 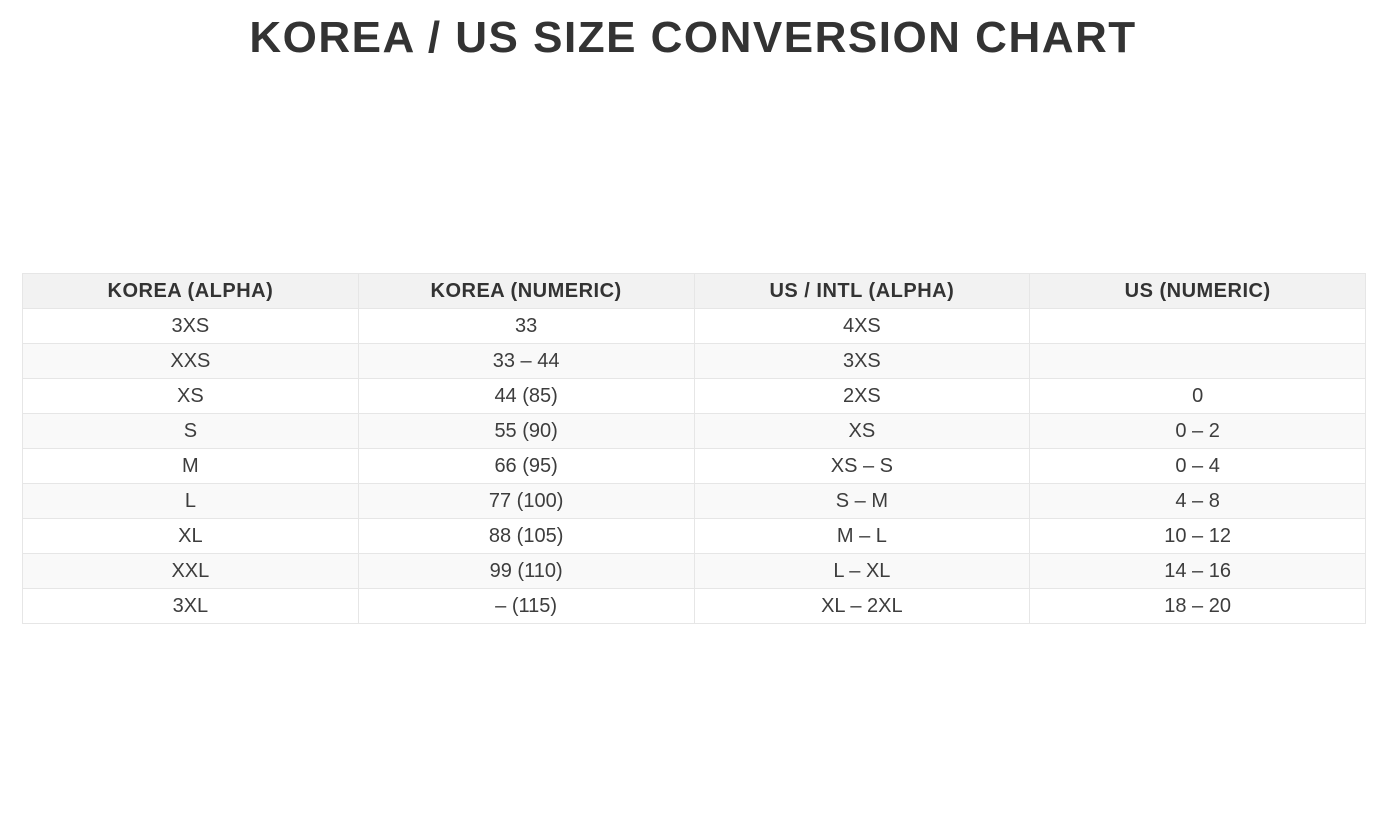 What do you see at coordinates (526, 606) in the screenshot?
I see `table-cell: – (115)` at bounding box center [526, 606].